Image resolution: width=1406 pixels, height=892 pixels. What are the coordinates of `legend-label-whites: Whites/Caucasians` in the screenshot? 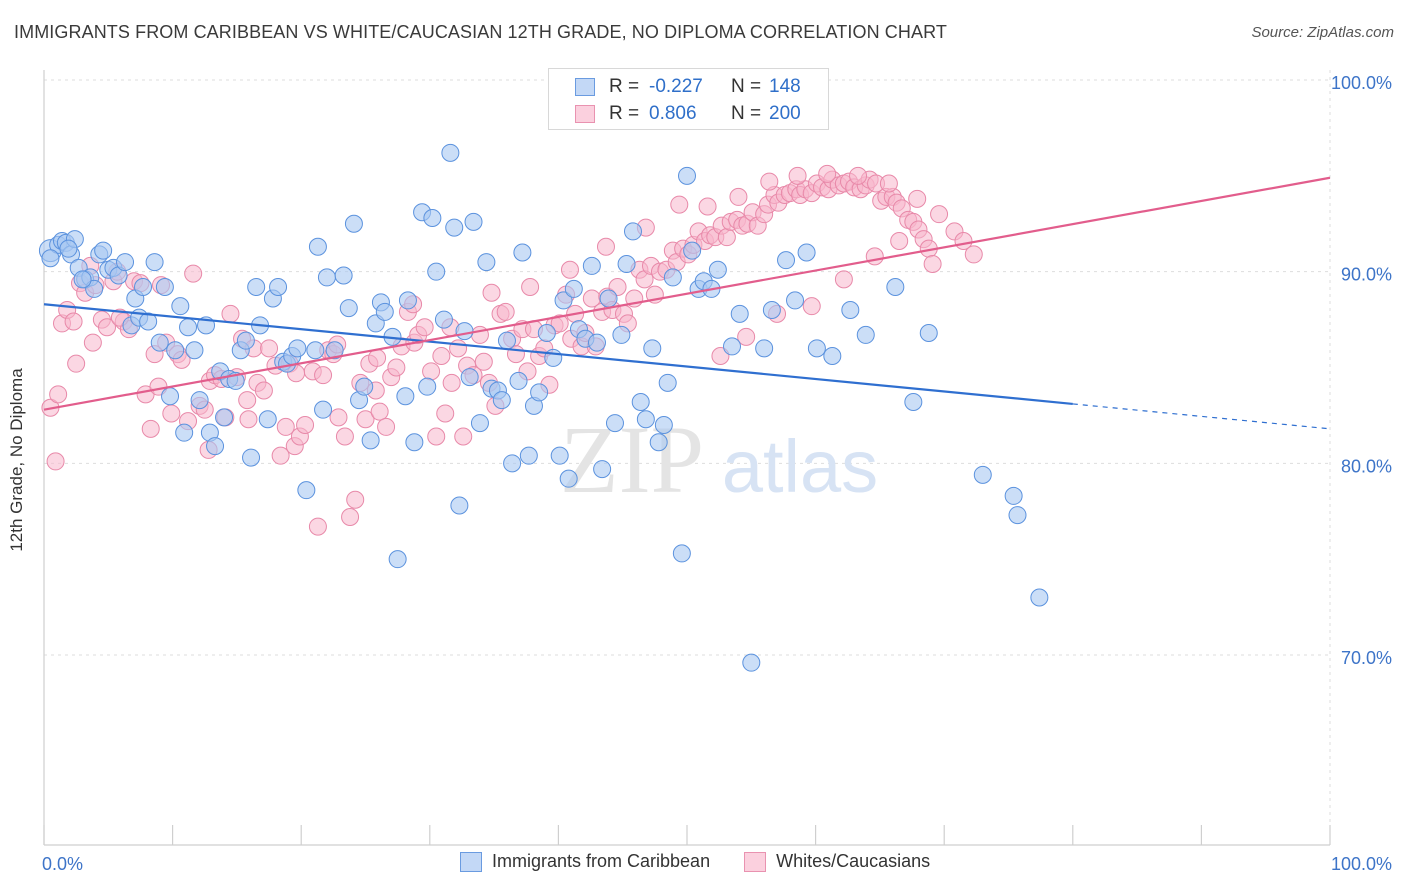 It's located at (853, 861).